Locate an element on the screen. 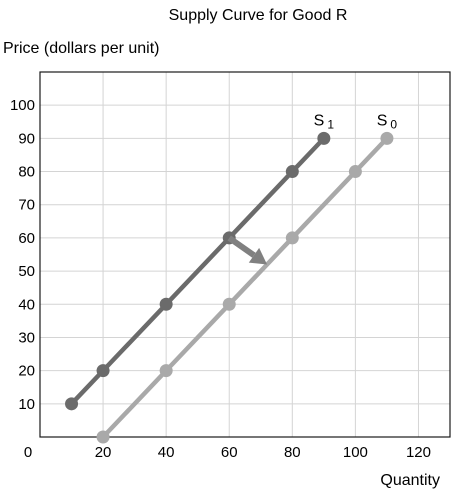 This screenshot has width=455, height=494. shift-arrow-head is located at coordinates (258, 256).